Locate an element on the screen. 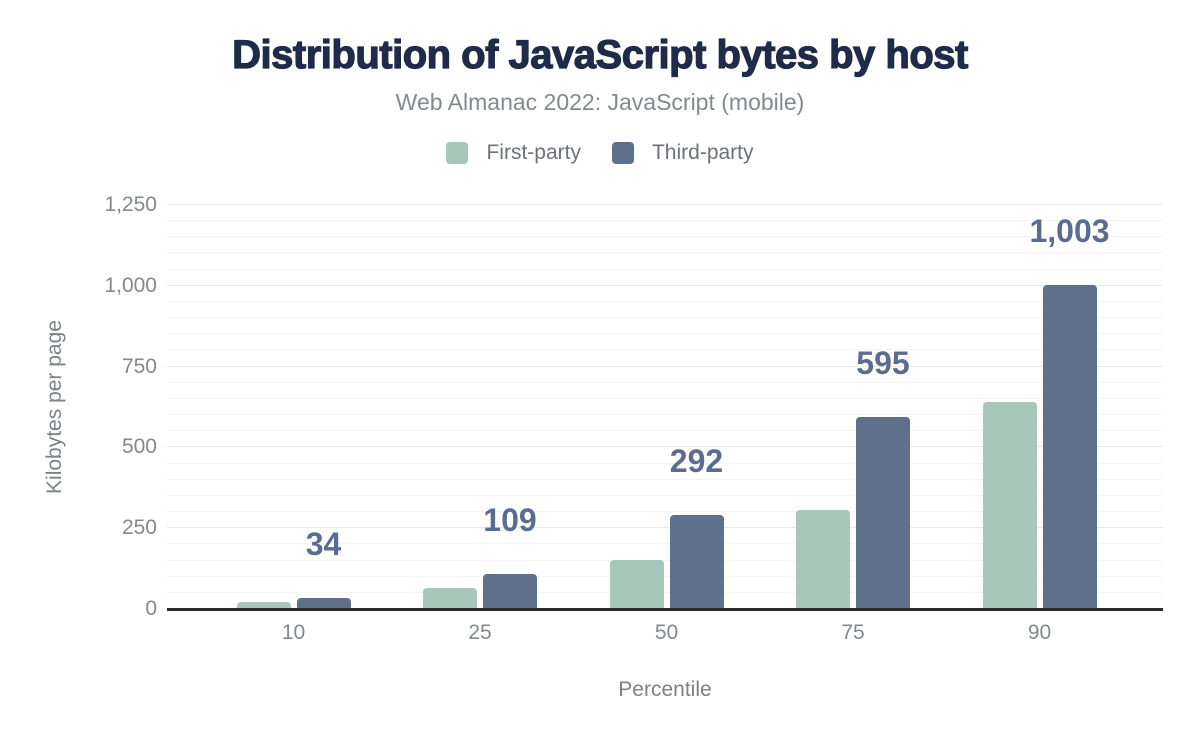 This screenshot has height=742, width=1200. x-axis-line is located at coordinates (665, 609).